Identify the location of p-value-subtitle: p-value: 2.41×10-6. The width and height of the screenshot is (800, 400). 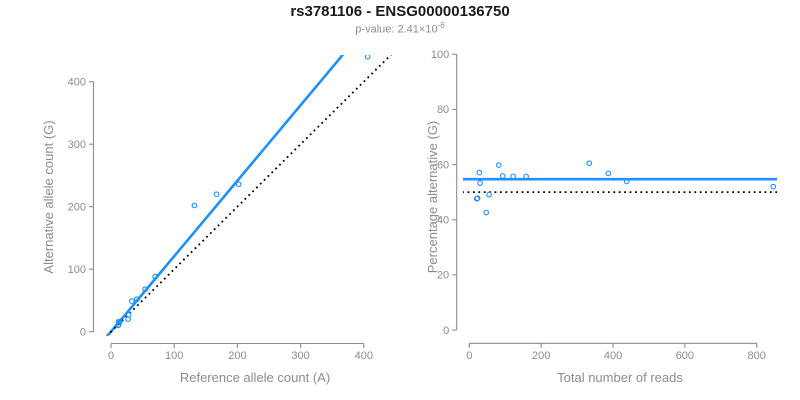
(400, 28).